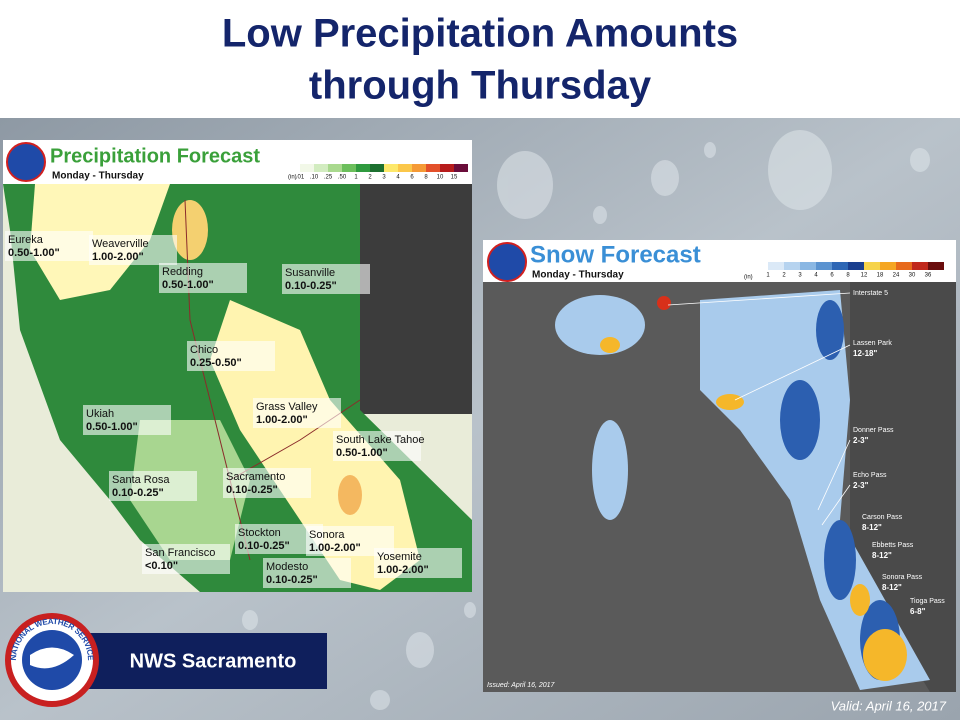  I want to click on nevada, so click(416, 299).